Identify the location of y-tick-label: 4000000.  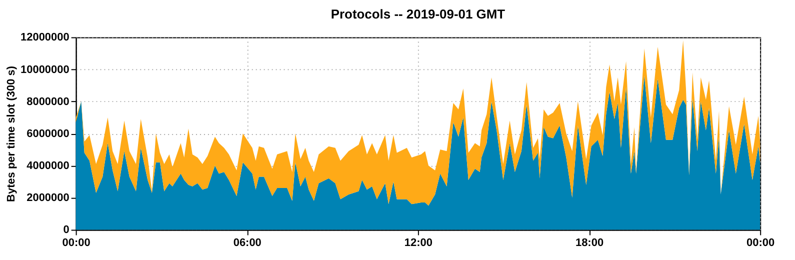
(48, 166).